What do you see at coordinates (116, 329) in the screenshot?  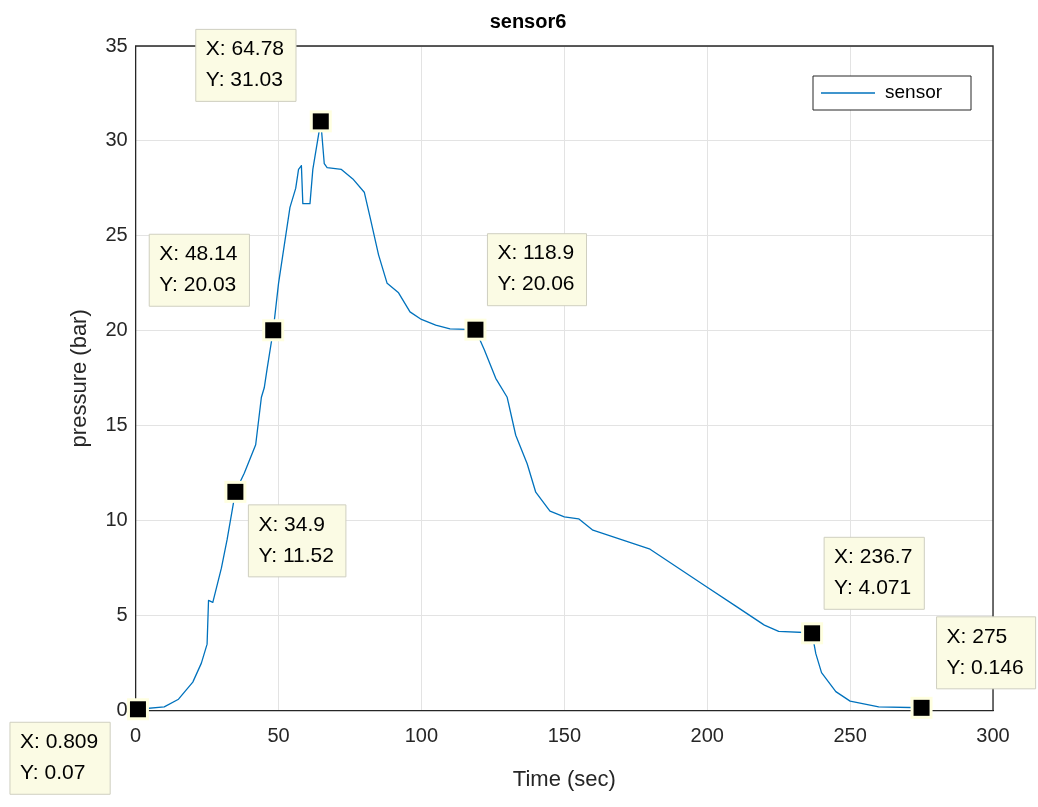 I see `y-tick-label: 20` at bounding box center [116, 329].